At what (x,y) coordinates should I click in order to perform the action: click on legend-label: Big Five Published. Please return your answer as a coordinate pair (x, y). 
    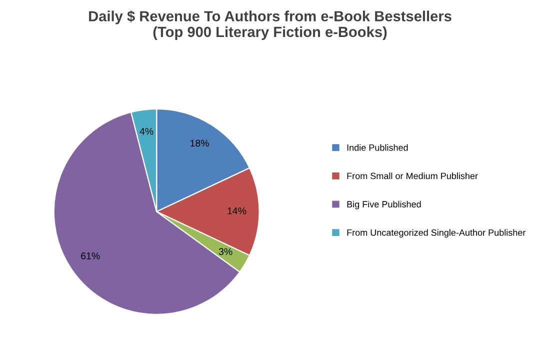
    Looking at the image, I should click on (384, 205).